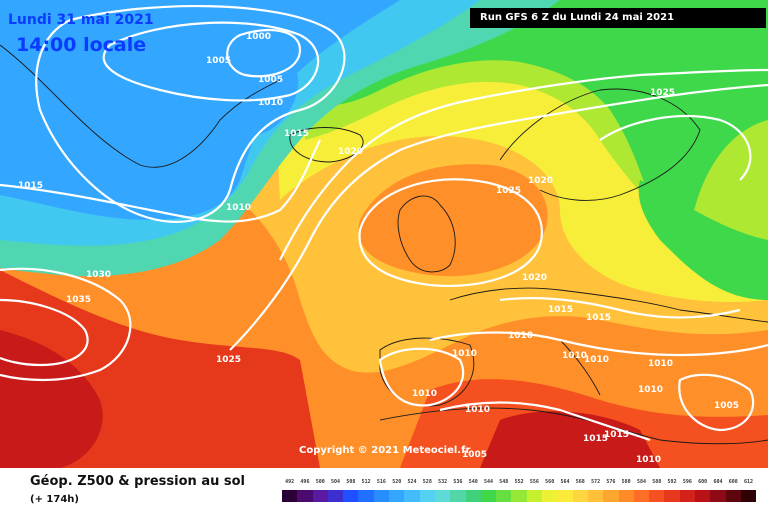 This screenshot has height=512, width=768. I want to click on isobar-label: 1030, so click(98, 275).